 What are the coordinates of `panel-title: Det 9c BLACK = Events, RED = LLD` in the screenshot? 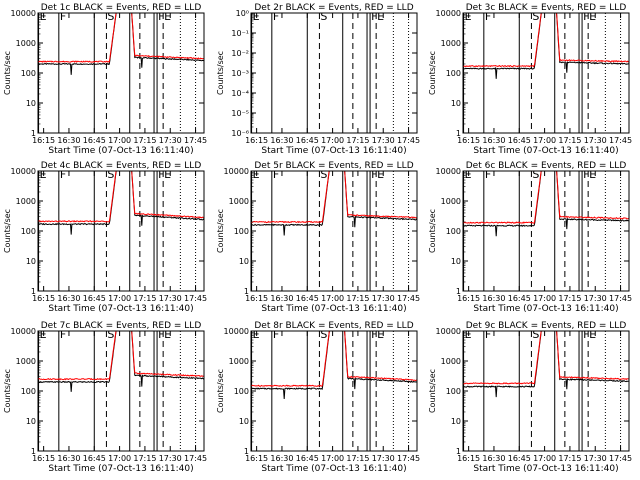 It's located at (546, 326).